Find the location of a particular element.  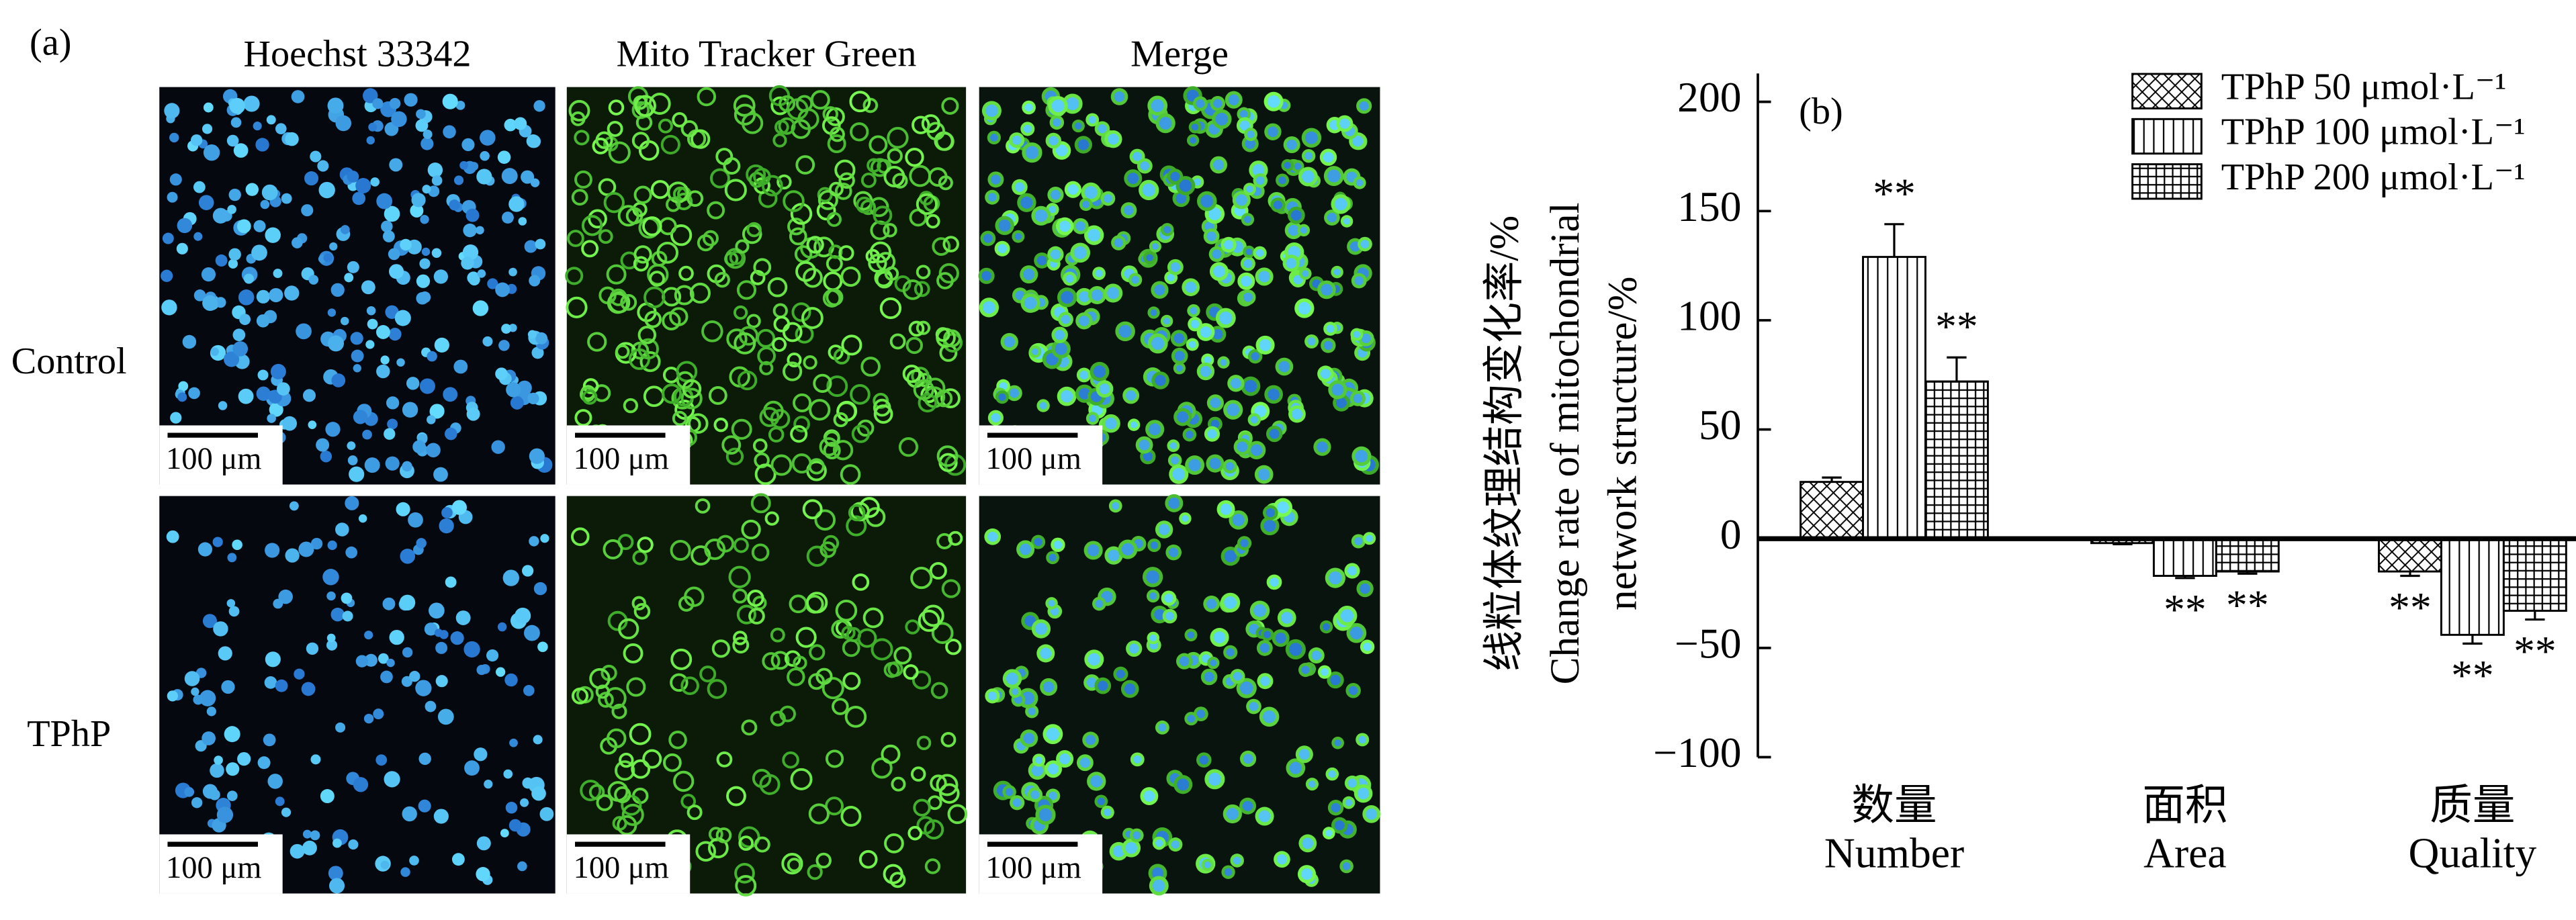

legend-label: TPhP 50 μmol·L⁻¹ is located at coordinates (2364, 86).